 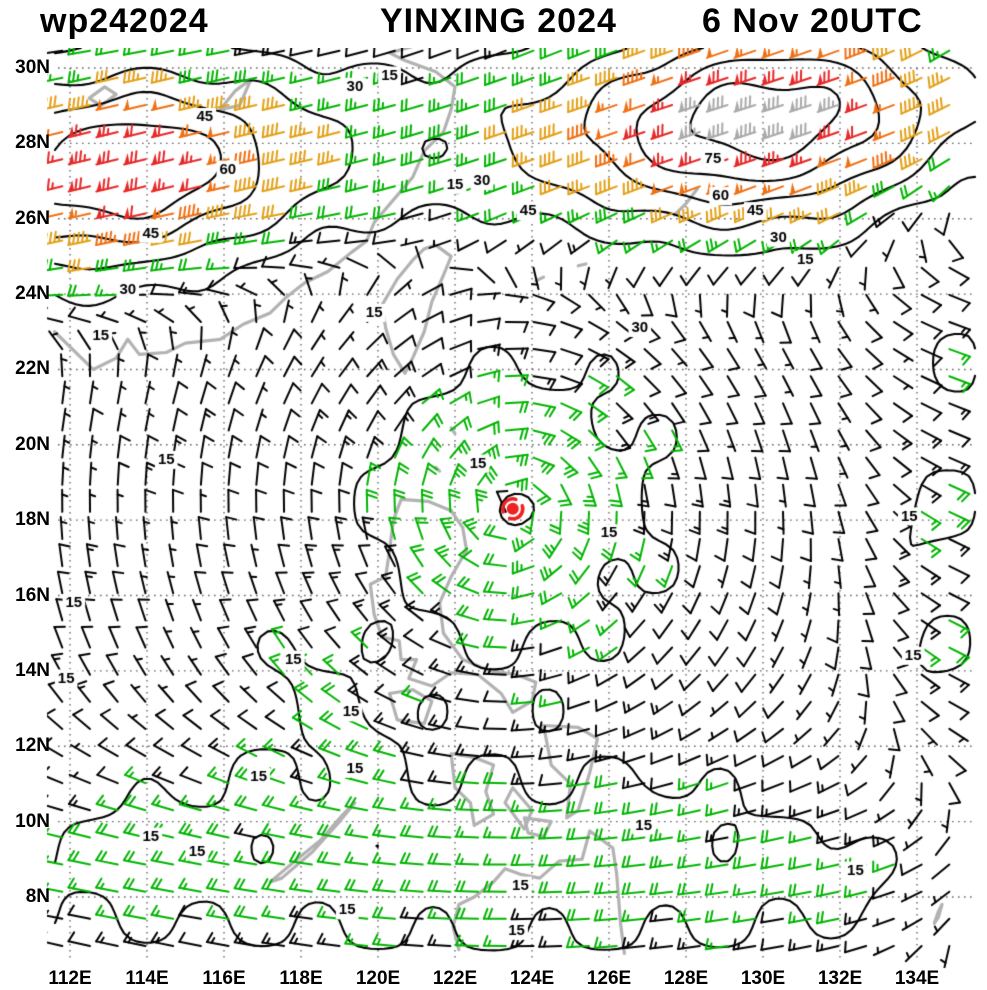 I want to click on valid-time-label: 6 Nov 20UTC, so click(x=812, y=21).